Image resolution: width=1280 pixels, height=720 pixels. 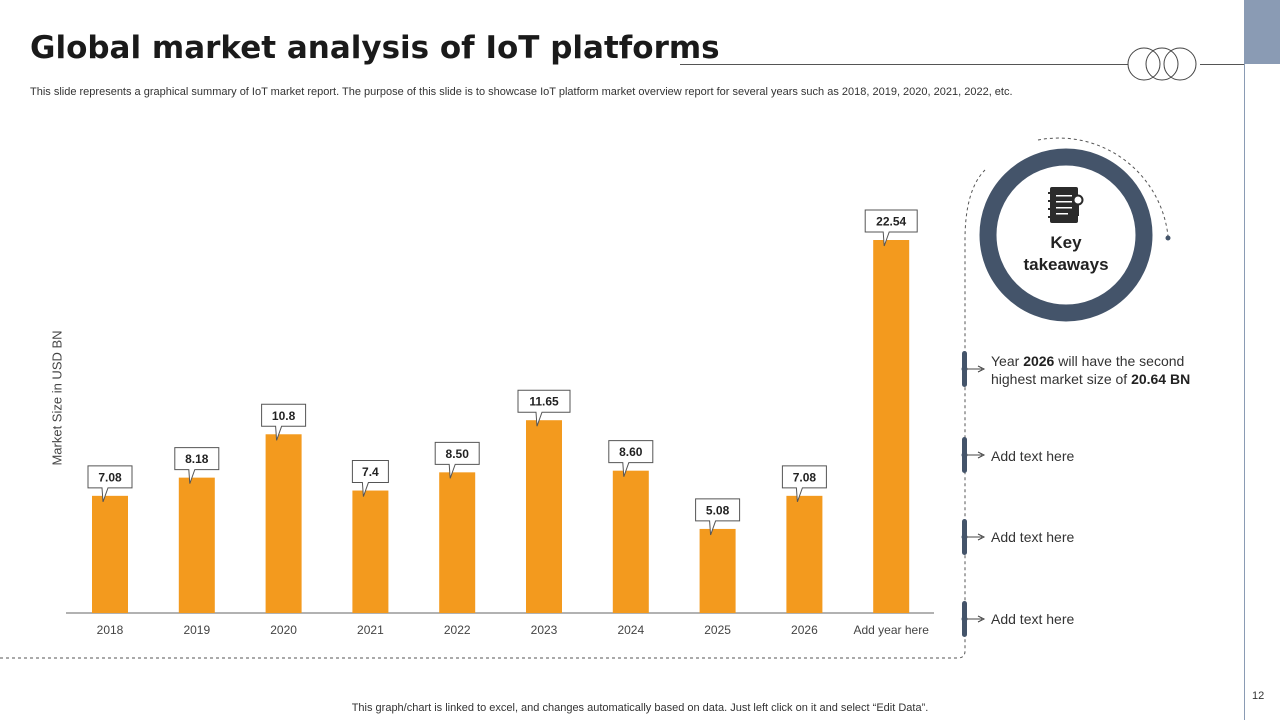 I want to click on bar-2018, so click(x=110, y=554).